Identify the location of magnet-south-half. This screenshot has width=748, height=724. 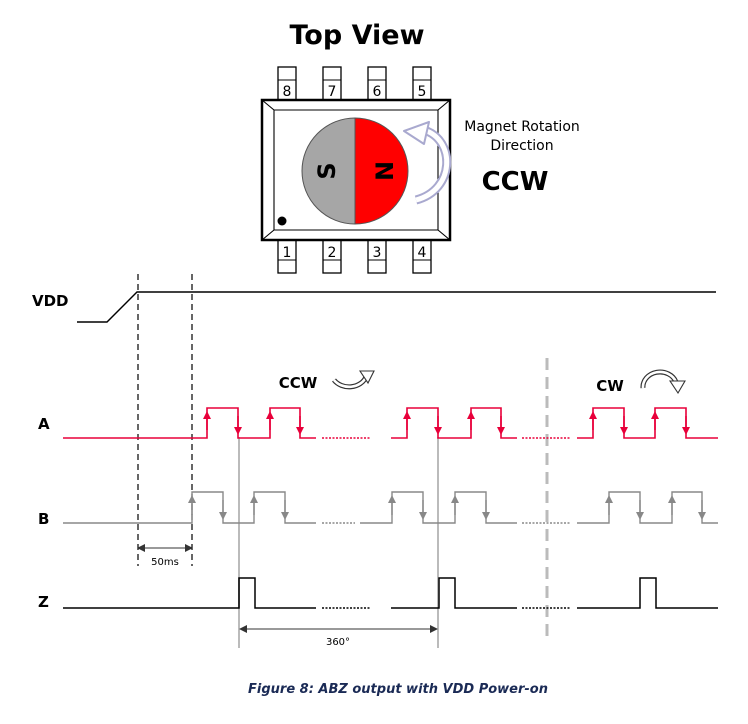
(328, 171).